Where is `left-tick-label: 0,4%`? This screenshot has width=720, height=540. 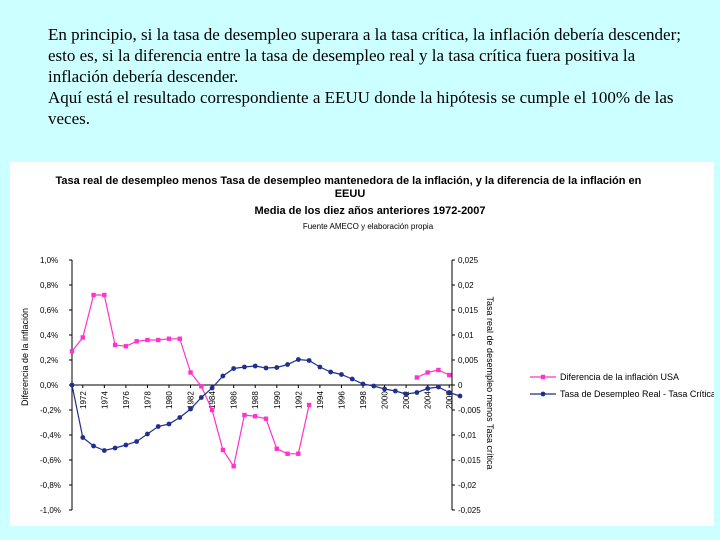
left-tick-label: 0,4% is located at coordinates (49, 335).